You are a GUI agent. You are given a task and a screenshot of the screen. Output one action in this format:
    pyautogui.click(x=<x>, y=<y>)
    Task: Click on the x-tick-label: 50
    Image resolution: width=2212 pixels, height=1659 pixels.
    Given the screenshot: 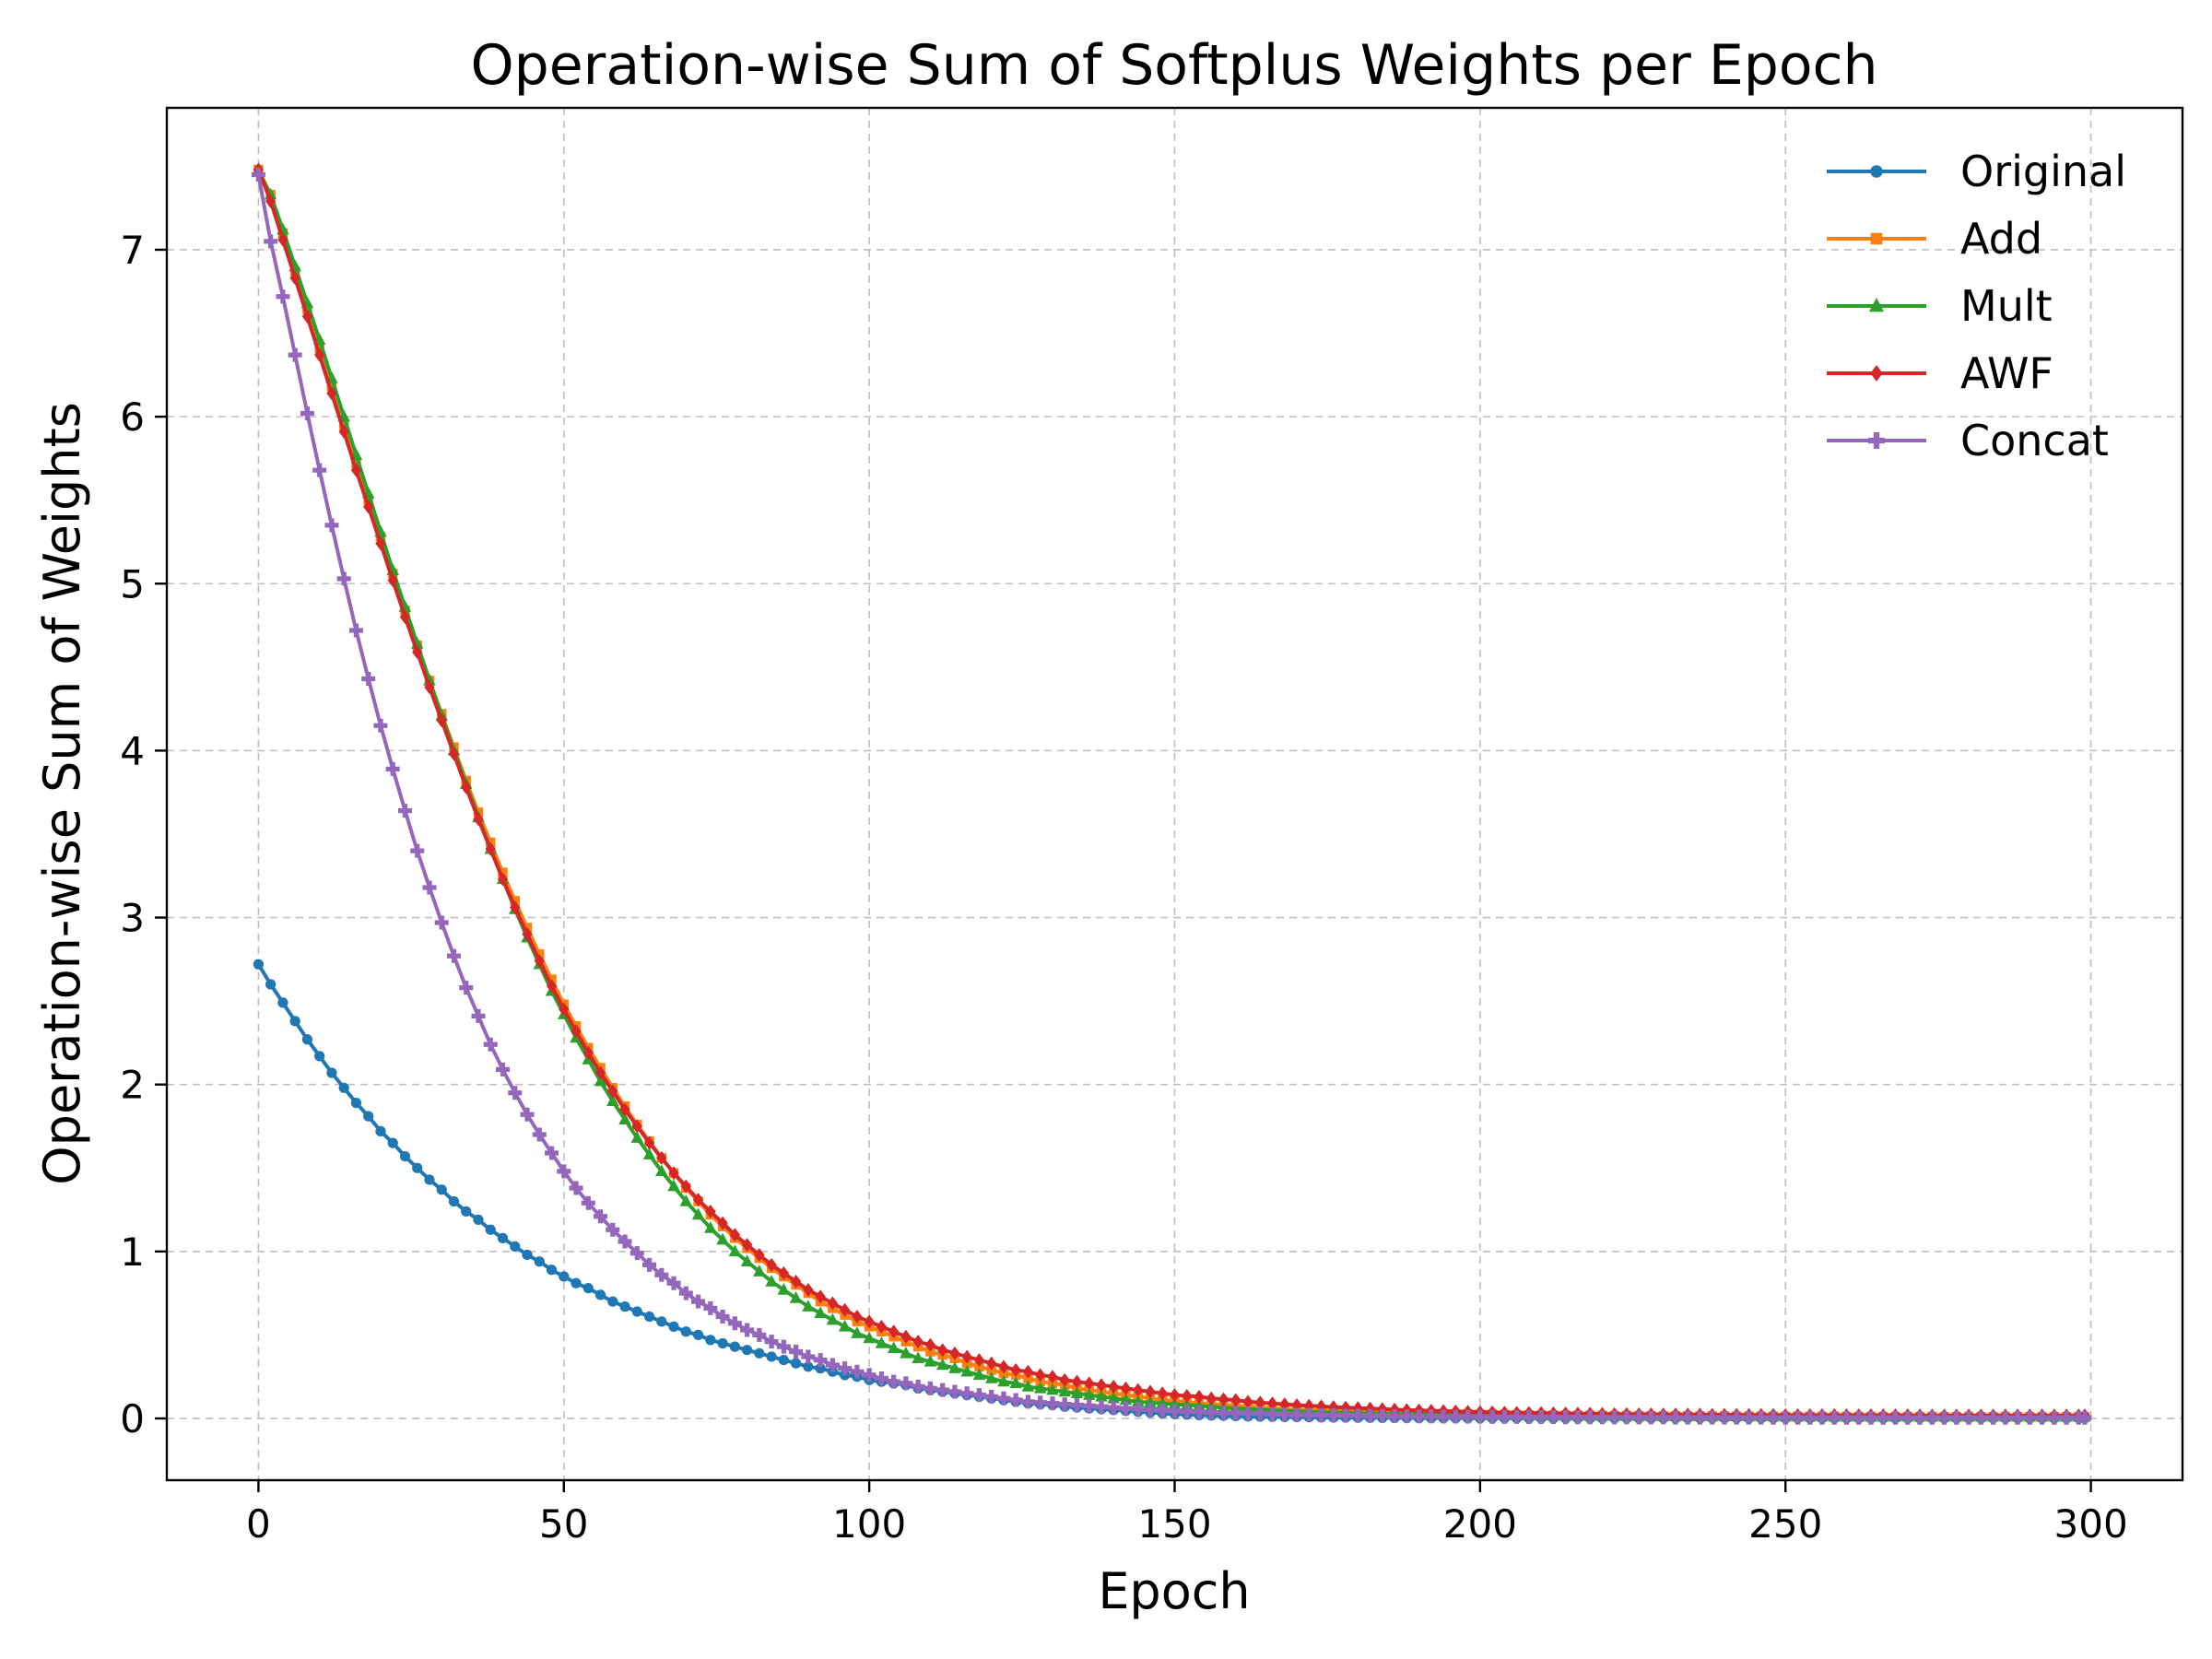 What is the action you would take?
    pyautogui.click(x=563, y=1524)
    